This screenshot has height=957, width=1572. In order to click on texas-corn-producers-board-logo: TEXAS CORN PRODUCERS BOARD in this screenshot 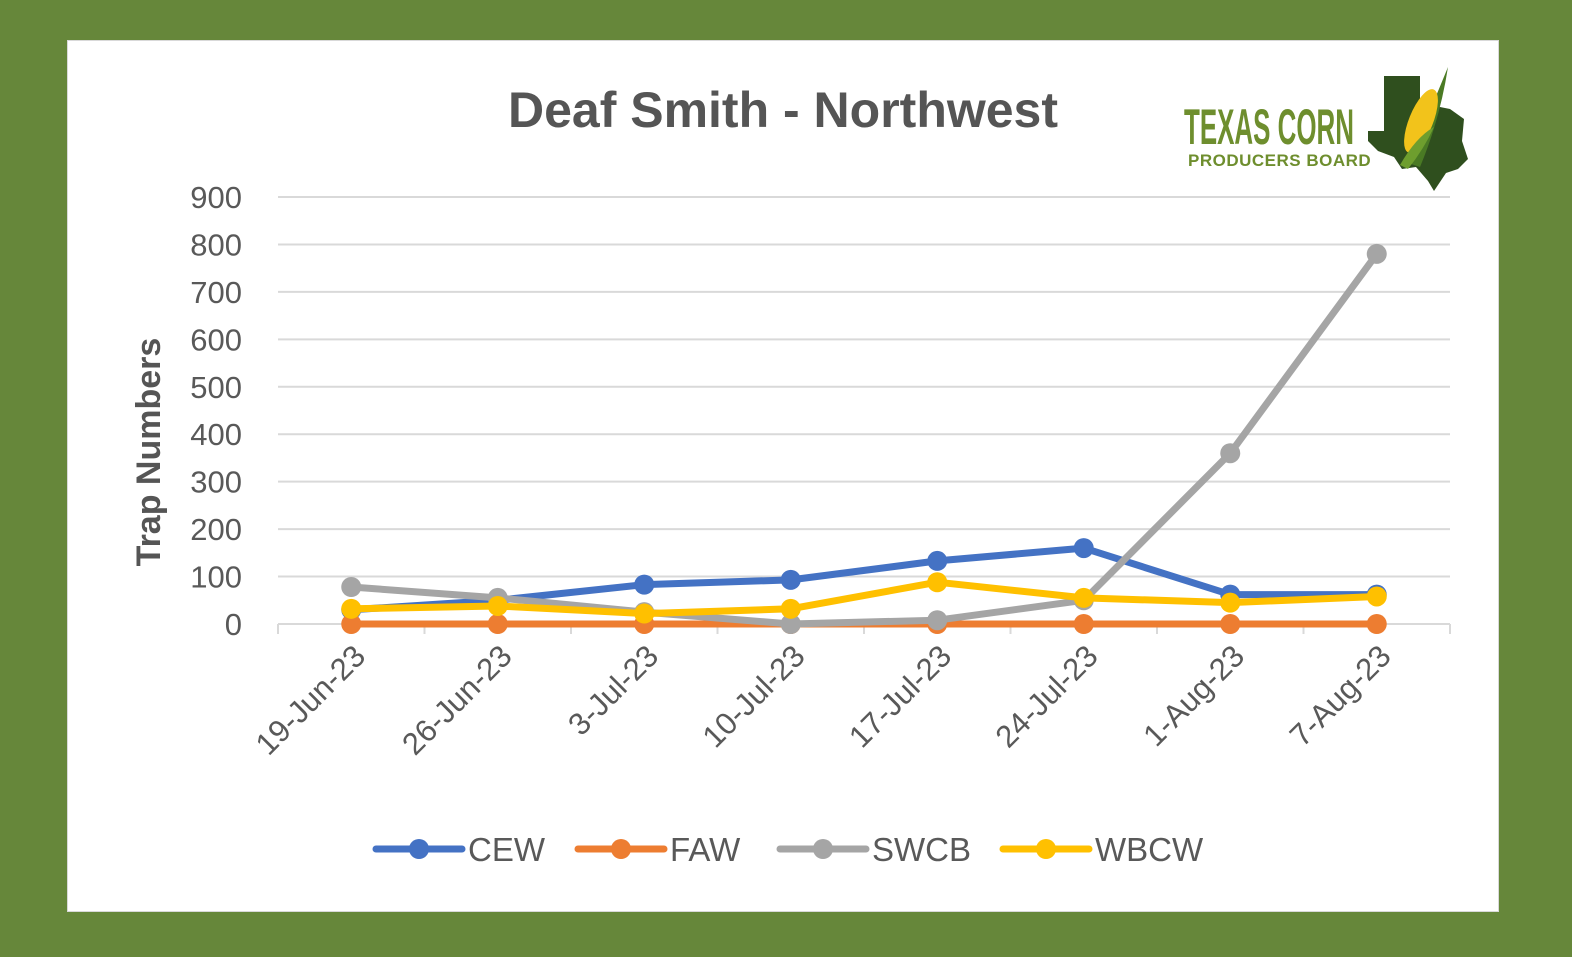, I will do `click(1326, 129)`.